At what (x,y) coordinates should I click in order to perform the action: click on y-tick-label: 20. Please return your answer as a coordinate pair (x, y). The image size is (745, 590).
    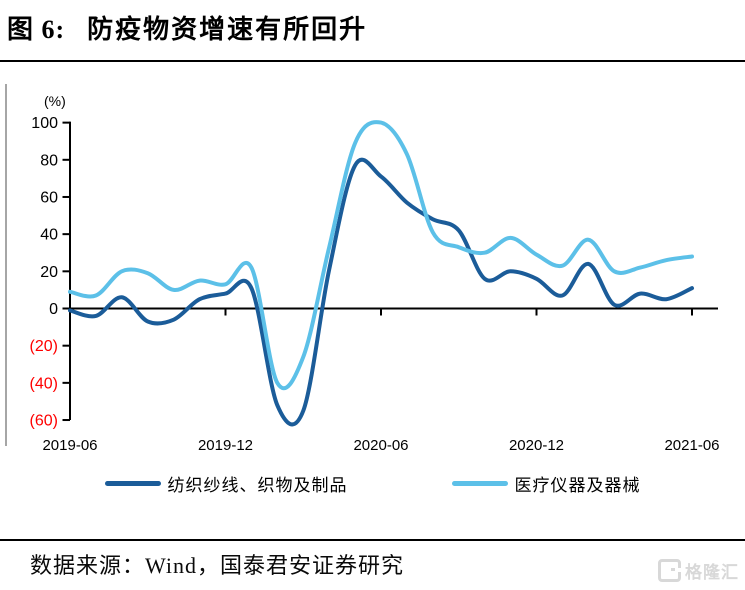
    Looking at the image, I should click on (49, 272).